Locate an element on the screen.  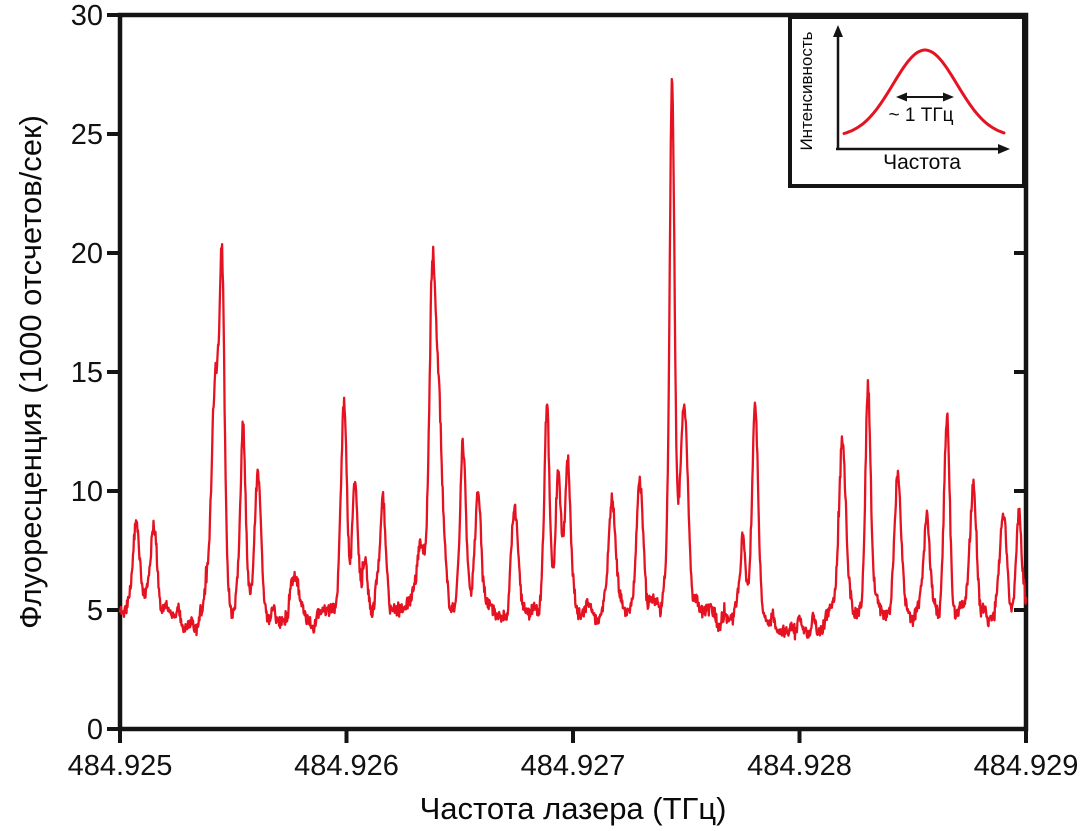
inset-linewidth-annotation: ~ 1 ТГц is located at coordinates (921, 115).